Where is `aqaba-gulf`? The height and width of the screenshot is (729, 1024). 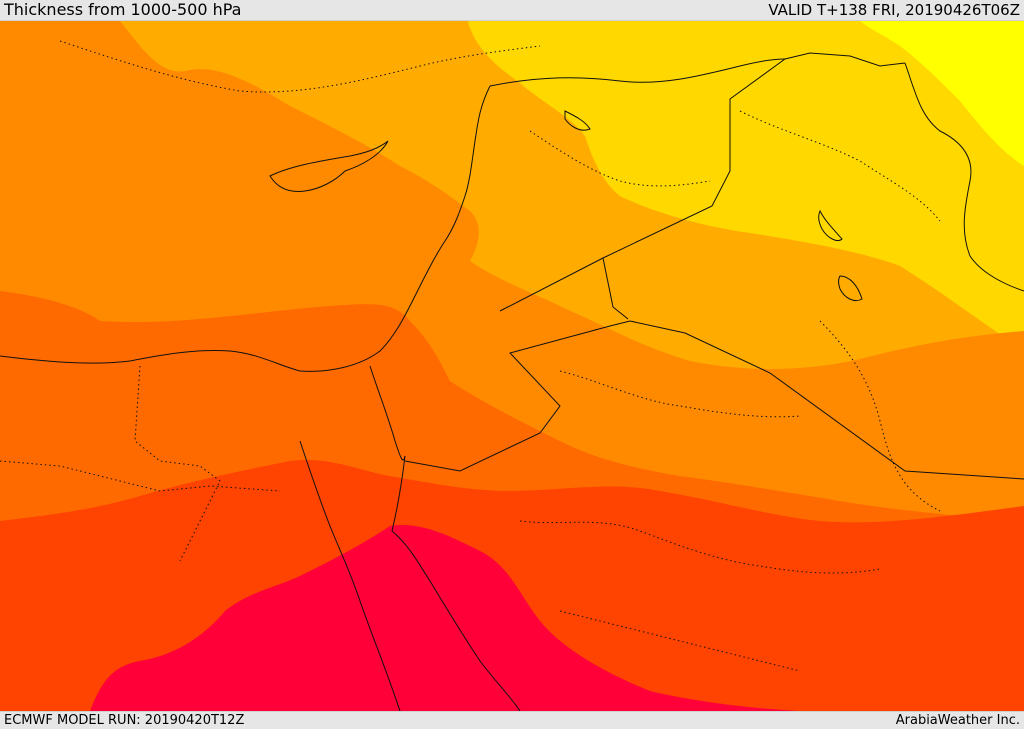 aqaba-gulf is located at coordinates (456, 583).